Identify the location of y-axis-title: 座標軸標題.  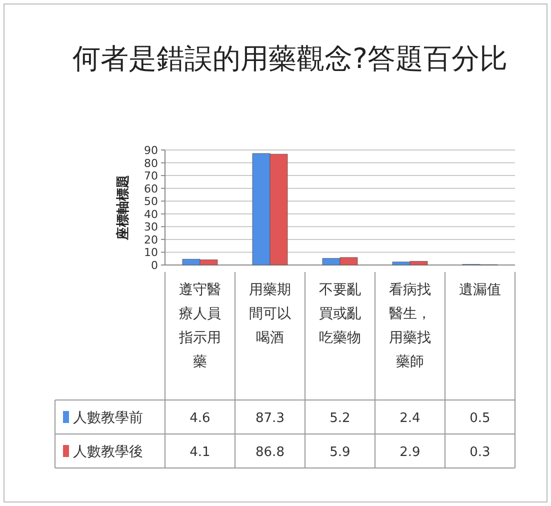
(123, 208).